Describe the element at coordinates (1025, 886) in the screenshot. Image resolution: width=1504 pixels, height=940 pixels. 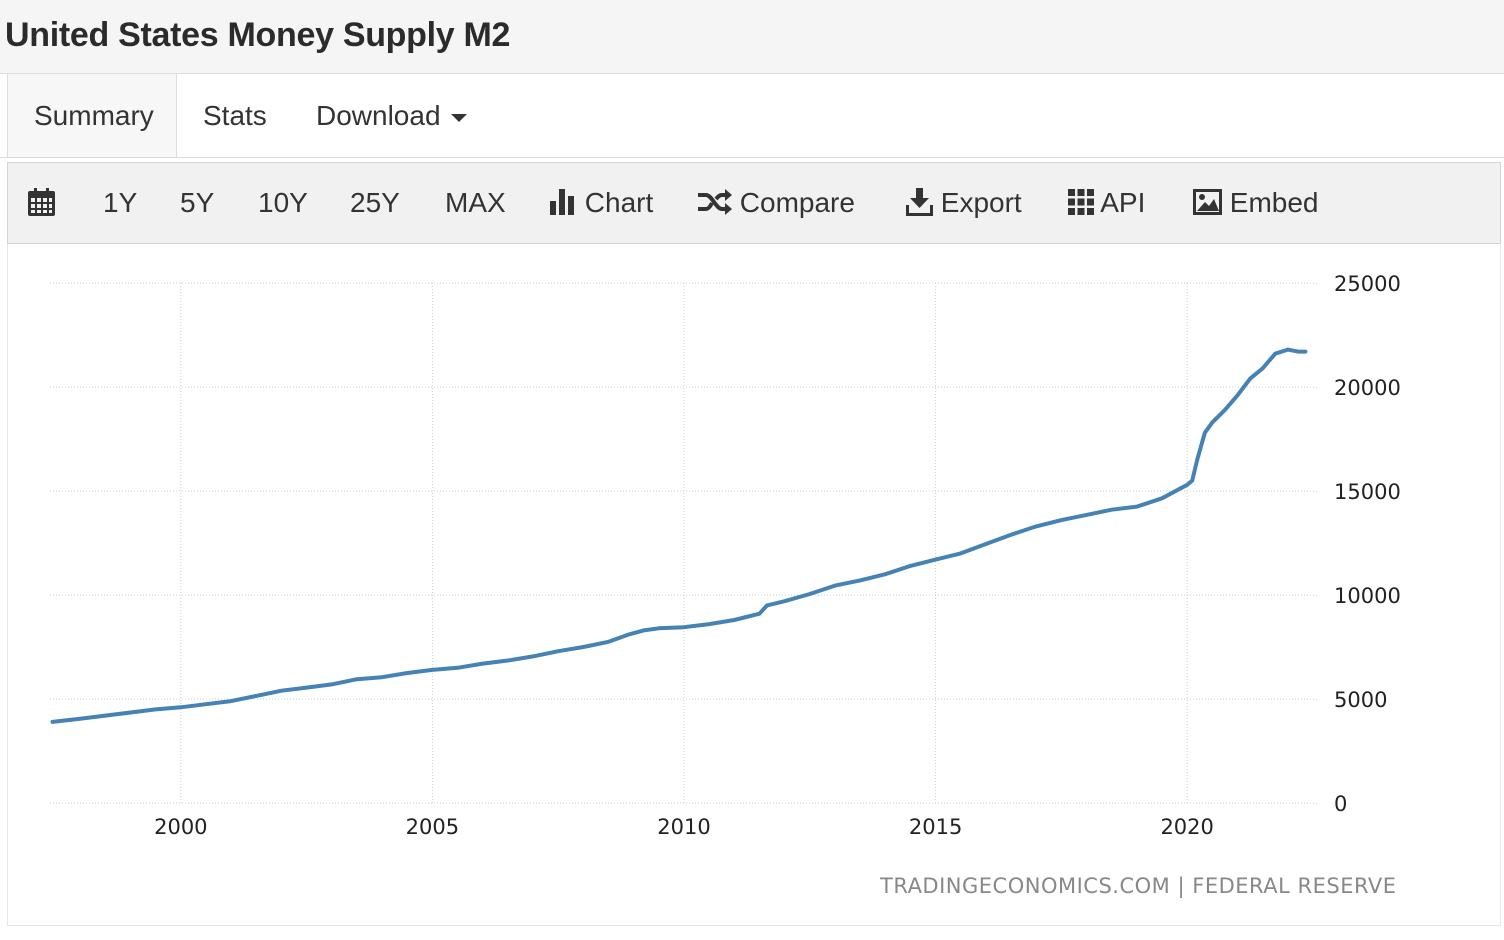
I see `source-site: TRADINGECONOMICS.COM` at that location.